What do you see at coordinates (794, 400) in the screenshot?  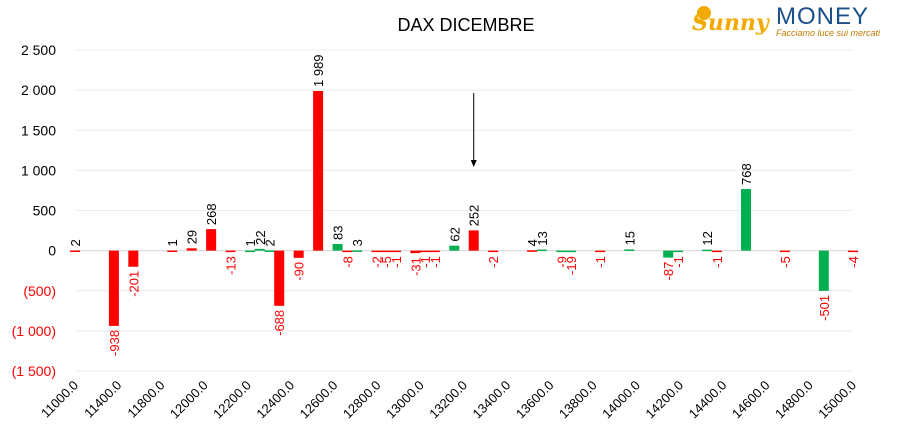 I see `x-tick-label: 14800.0` at bounding box center [794, 400].